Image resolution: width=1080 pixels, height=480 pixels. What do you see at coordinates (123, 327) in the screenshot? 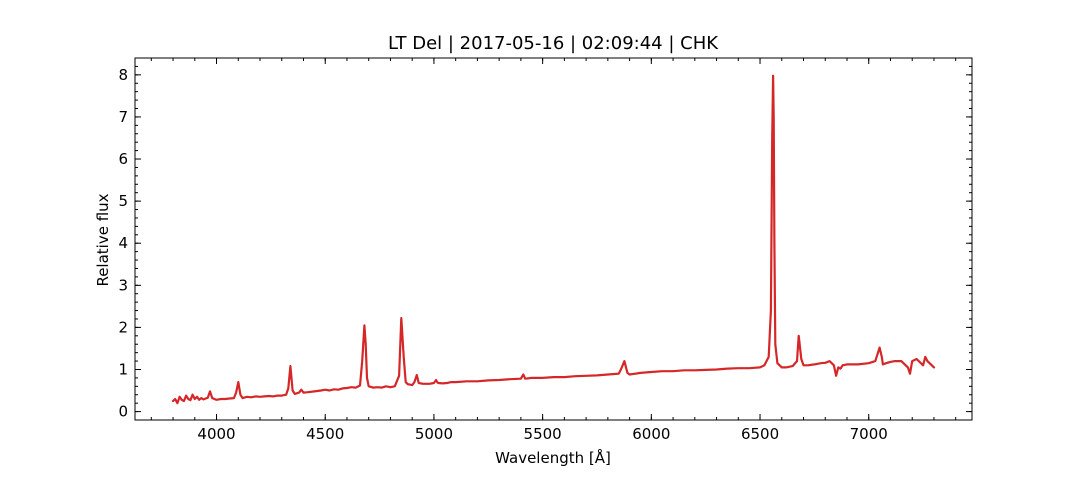
I see `y-tick-label: 2` at bounding box center [123, 327].